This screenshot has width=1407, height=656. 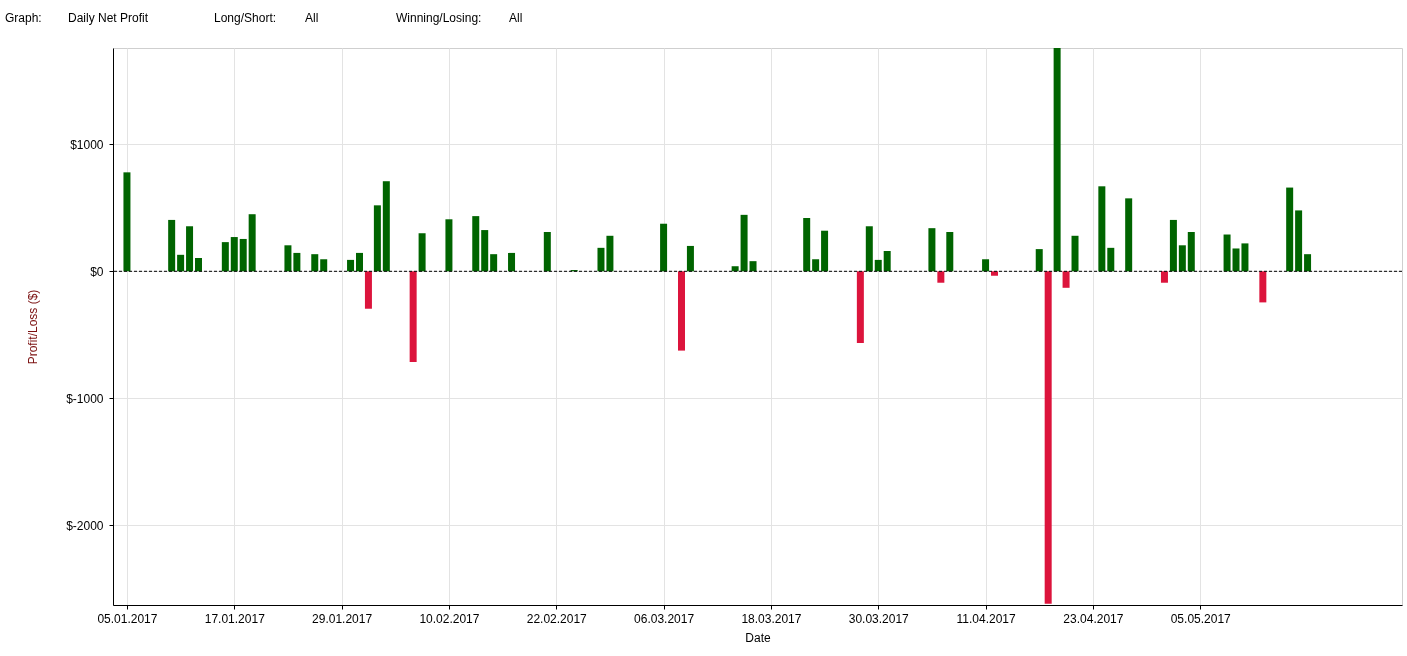 What do you see at coordinates (758, 637) in the screenshot?
I see `x-axis-title: Date` at bounding box center [758, 637].